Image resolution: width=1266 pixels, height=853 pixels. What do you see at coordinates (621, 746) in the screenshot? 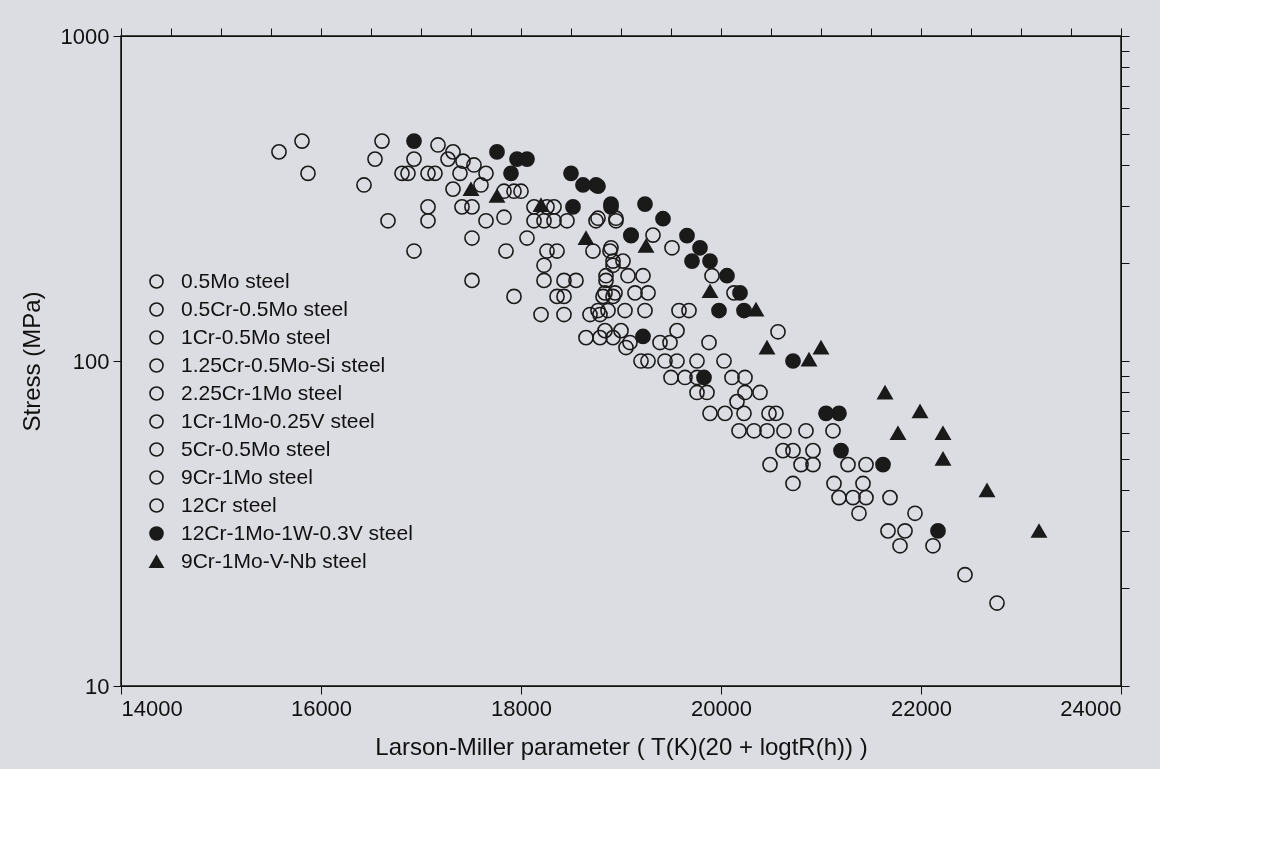
I see `x-axis-title: Larson-Miller parameter ( T(K)(20 + logtR(h)) )` at bounding box center [621, 746].